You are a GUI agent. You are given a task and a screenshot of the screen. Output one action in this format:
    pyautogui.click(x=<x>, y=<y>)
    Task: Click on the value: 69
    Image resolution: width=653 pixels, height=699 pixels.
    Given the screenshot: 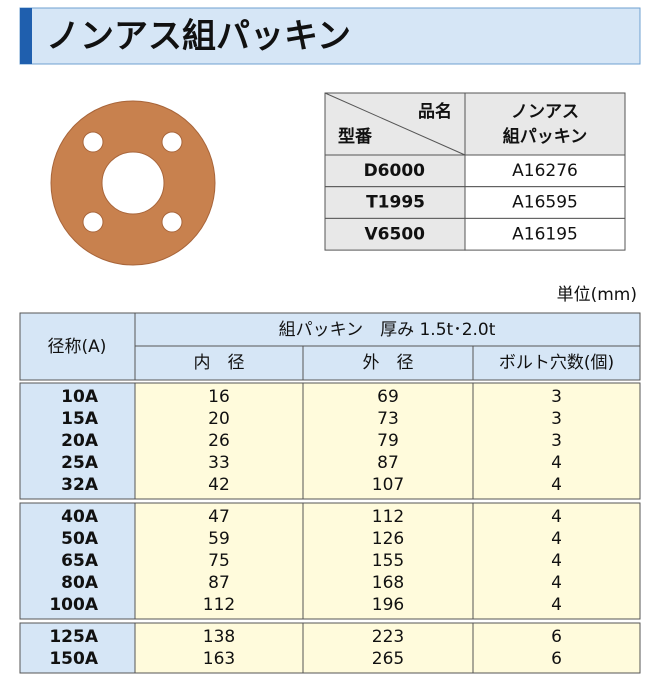 What is the action you would take?
    pyautogui.click(x=388, y=397)
    